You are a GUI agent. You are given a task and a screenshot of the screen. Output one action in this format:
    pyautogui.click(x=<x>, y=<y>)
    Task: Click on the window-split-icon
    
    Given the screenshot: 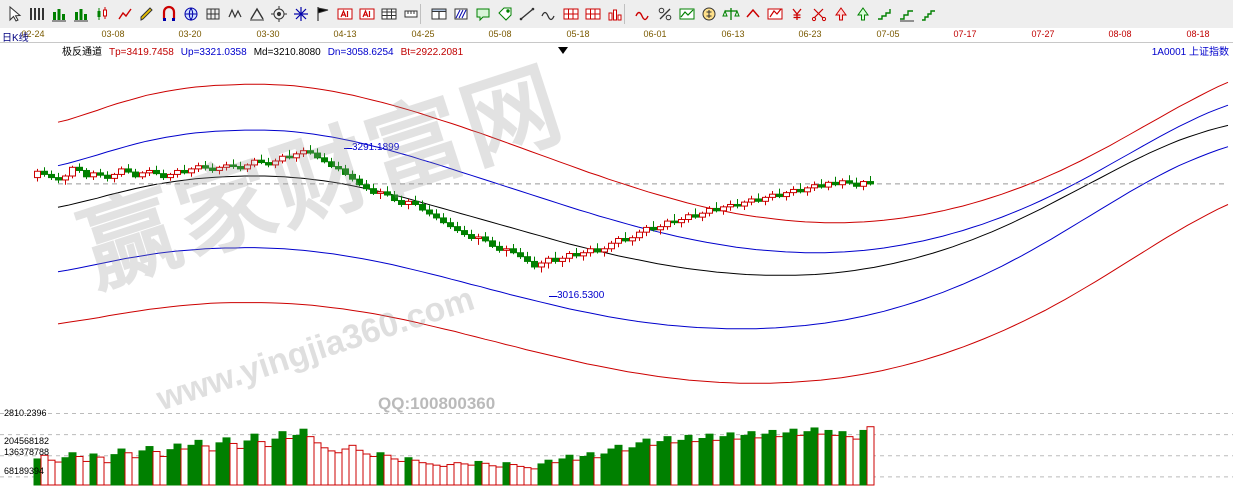 What is the action you would take?
    pyautogui.click(x=439, y=14)
    